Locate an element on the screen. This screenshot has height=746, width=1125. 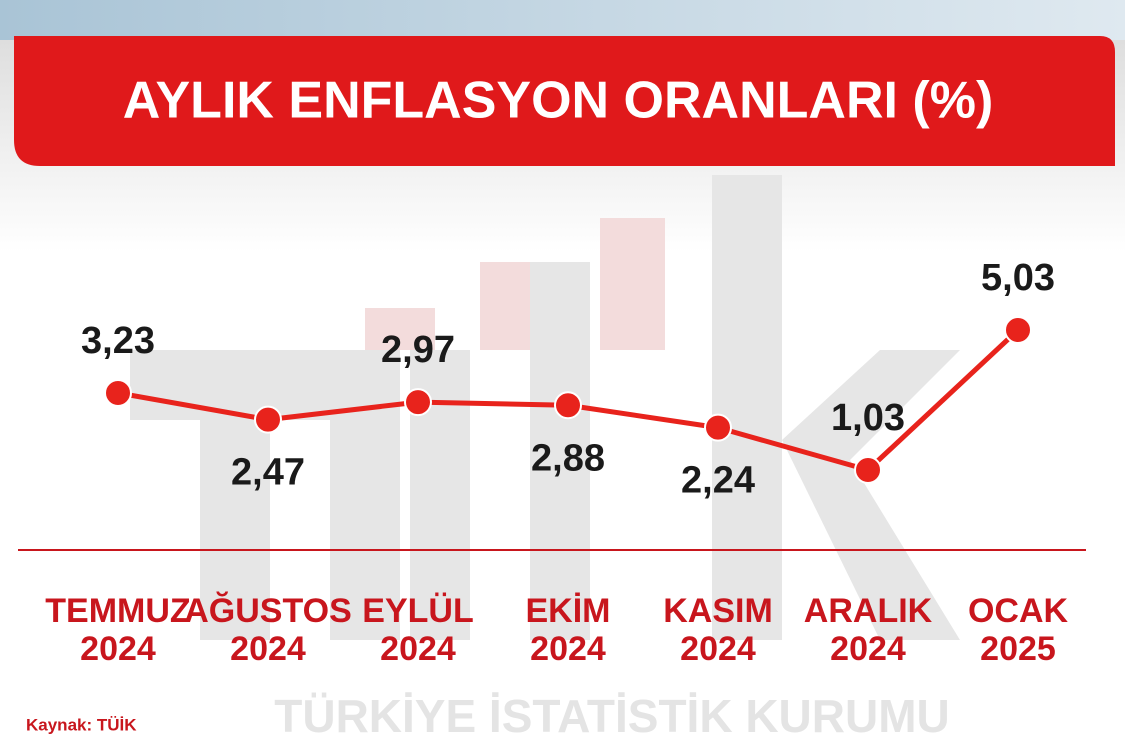
value-label: 2,97 is located at coordinates (418, 350).